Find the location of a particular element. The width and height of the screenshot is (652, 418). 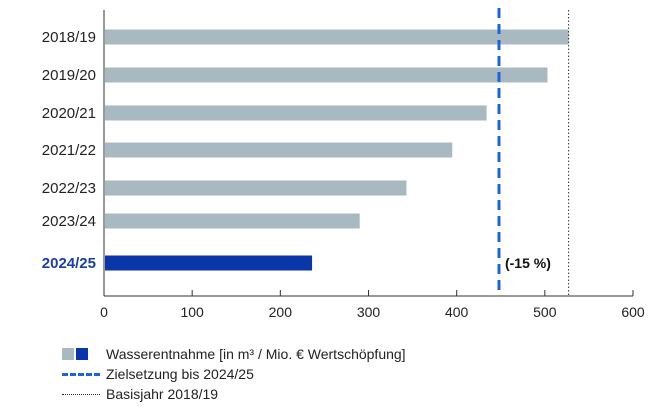

category-label: 2018/19 is located at coordinates (69, 37).